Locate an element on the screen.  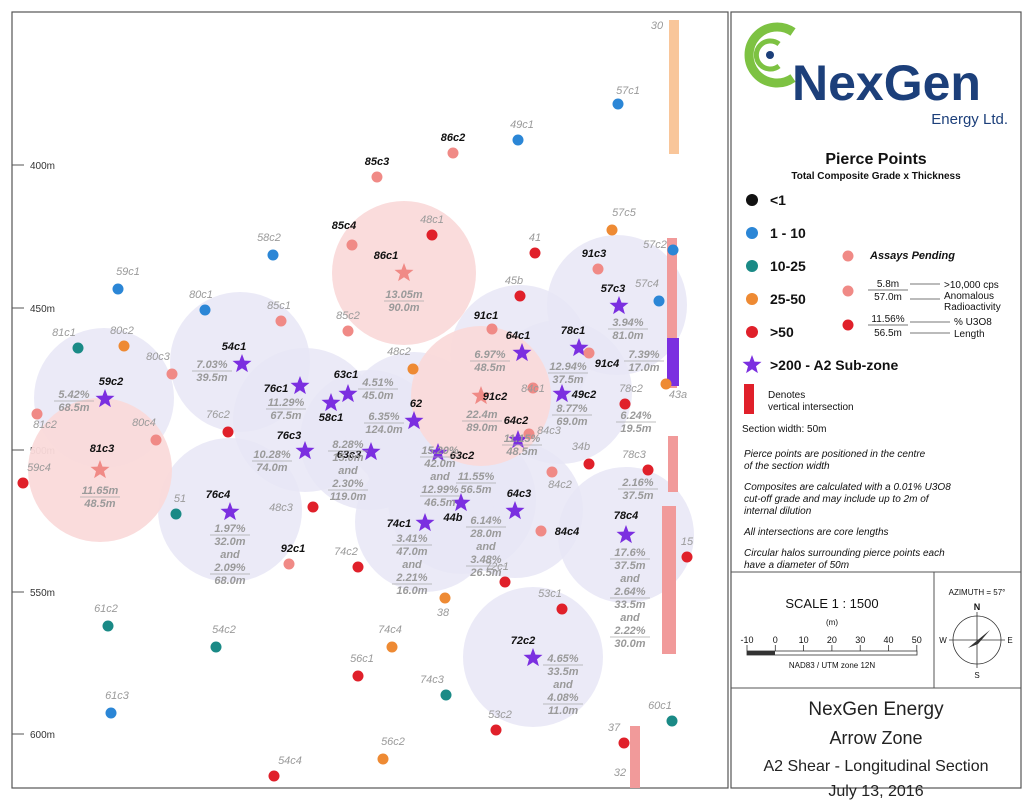
pierce-point-64c2: 64c2 is located at coordinates (516, 432).